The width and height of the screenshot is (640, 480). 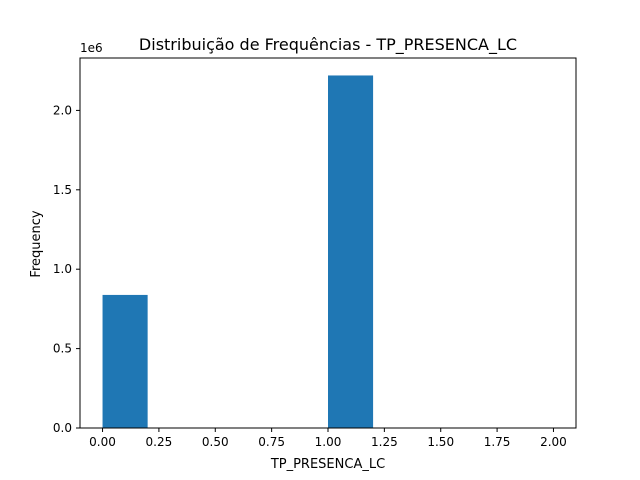 What do you see at coordinates (384, 442) in the screenshot?
I see `x-tick-label-5: 1.25` at bounding box center [384, 442].